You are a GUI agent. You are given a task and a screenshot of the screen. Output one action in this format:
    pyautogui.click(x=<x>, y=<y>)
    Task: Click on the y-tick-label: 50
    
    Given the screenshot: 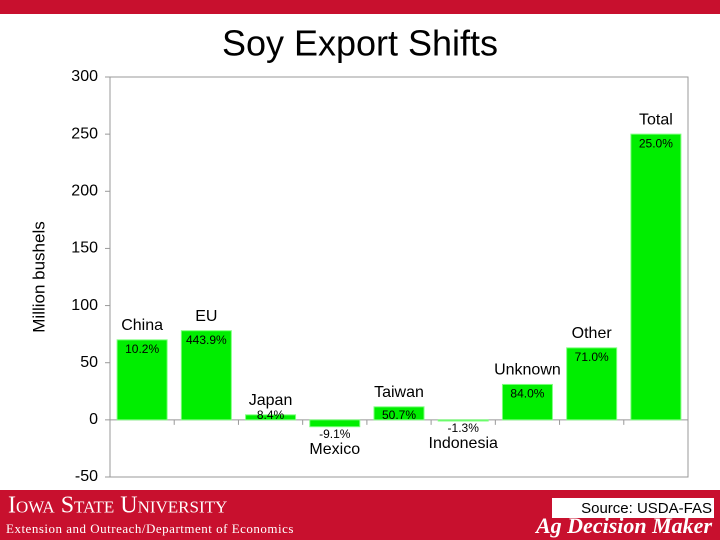 What is the action you would take?
    pyautogui.click(x=89, y=362)
    